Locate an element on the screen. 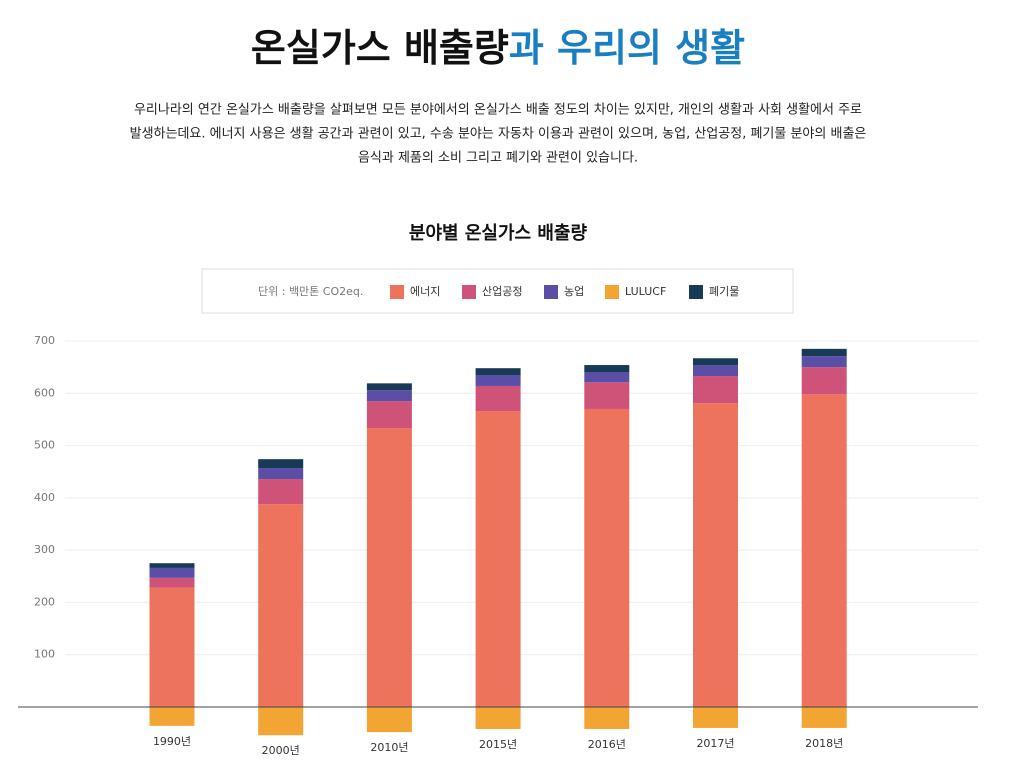  chart-title: 분야별 온실가스 배출량 is located at coordinates (498, 233).